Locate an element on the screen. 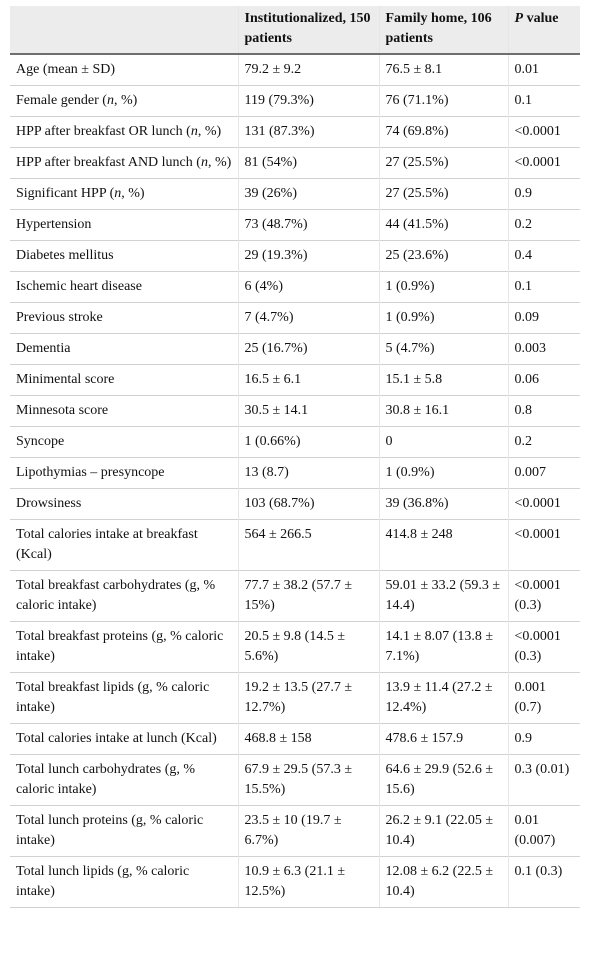 Image resolution: width=590 pixels, height=972 pixels. institutionalized-value-cell: 81 (54%) is located at coordinates (309, 163).